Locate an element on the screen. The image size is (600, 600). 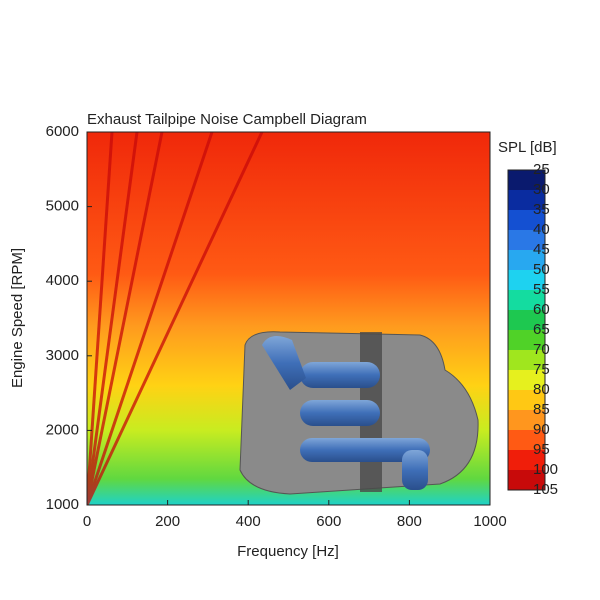
chart-title: Exhaust Tailpipe Noise Campbell Diagram is located at coordinates (227, 119).